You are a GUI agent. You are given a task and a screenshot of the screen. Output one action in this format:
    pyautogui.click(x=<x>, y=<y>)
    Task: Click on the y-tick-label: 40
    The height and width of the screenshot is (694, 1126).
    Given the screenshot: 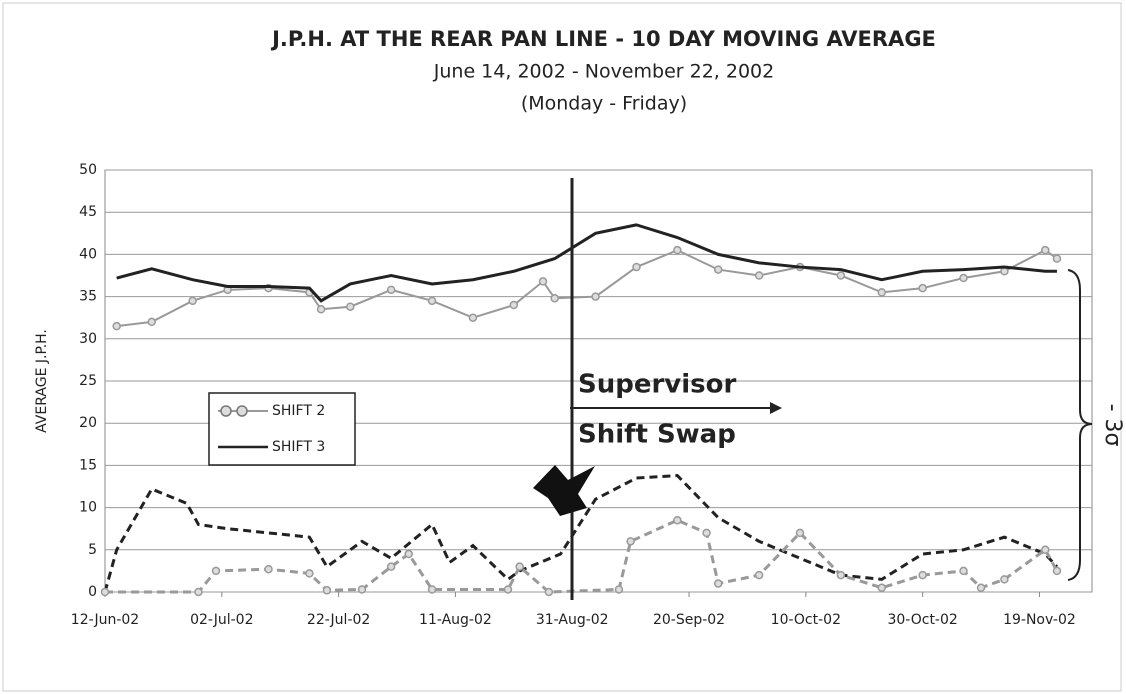 What is the action you would take?
    pyautogui.click(x=88, y=254)
    